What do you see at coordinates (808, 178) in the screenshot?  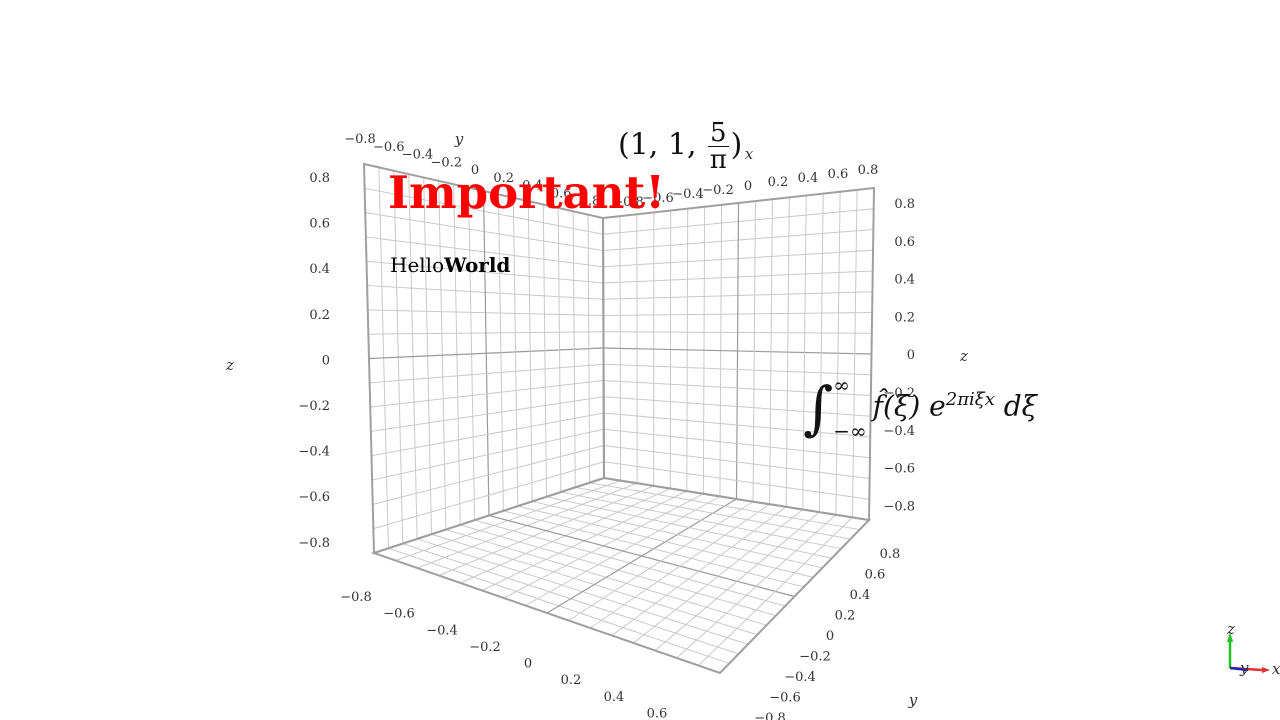 I see `x-tick-top: 0.4` at bounding box center [808, 178].